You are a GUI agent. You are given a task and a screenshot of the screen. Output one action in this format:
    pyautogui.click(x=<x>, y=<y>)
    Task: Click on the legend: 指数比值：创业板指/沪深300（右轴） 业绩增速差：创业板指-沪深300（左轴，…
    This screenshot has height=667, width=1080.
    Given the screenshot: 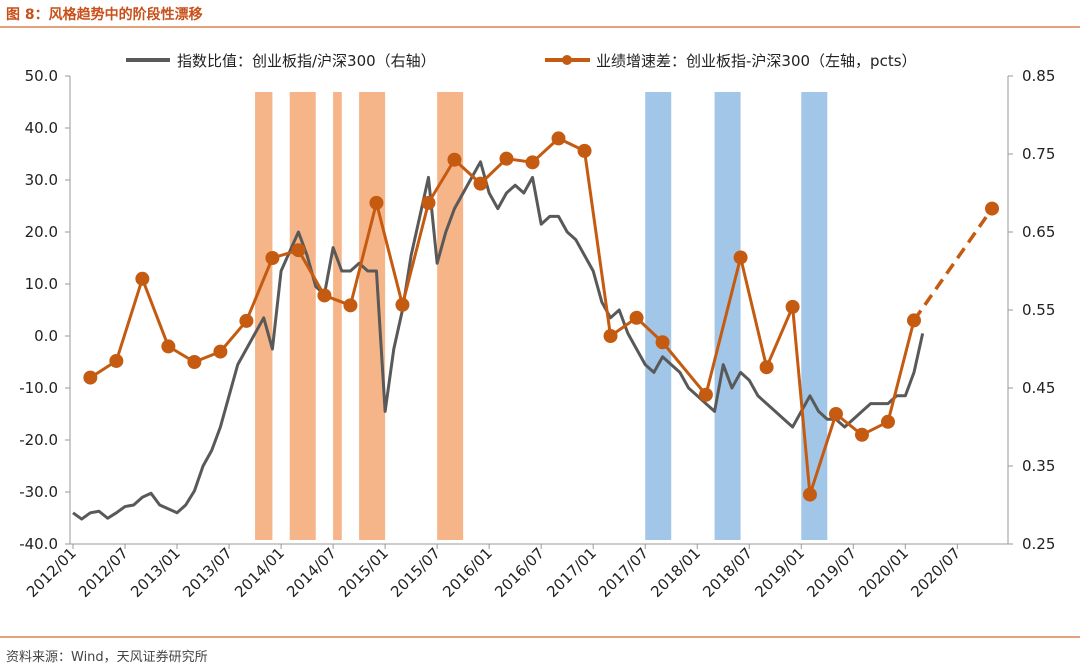 What is the action you would take?
    pyautogui.click(x=521, y=61)
    